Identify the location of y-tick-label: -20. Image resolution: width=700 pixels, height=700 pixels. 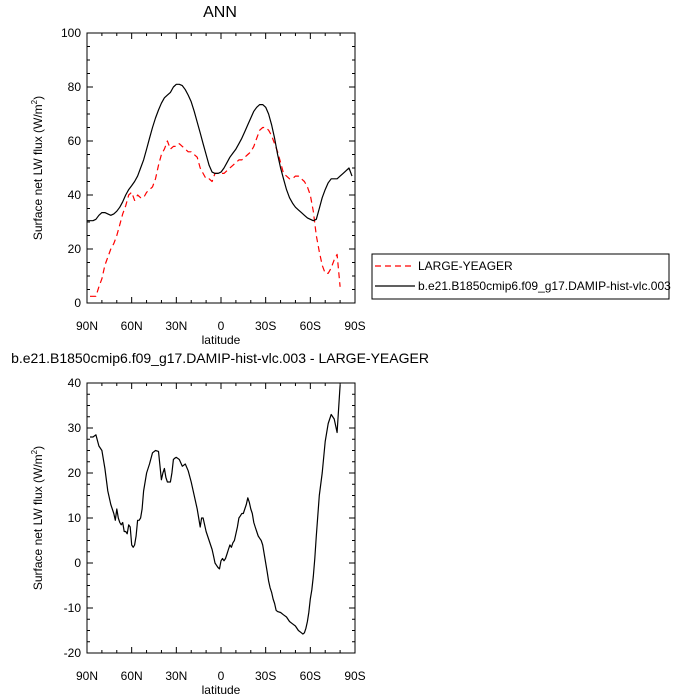
(73, 653).